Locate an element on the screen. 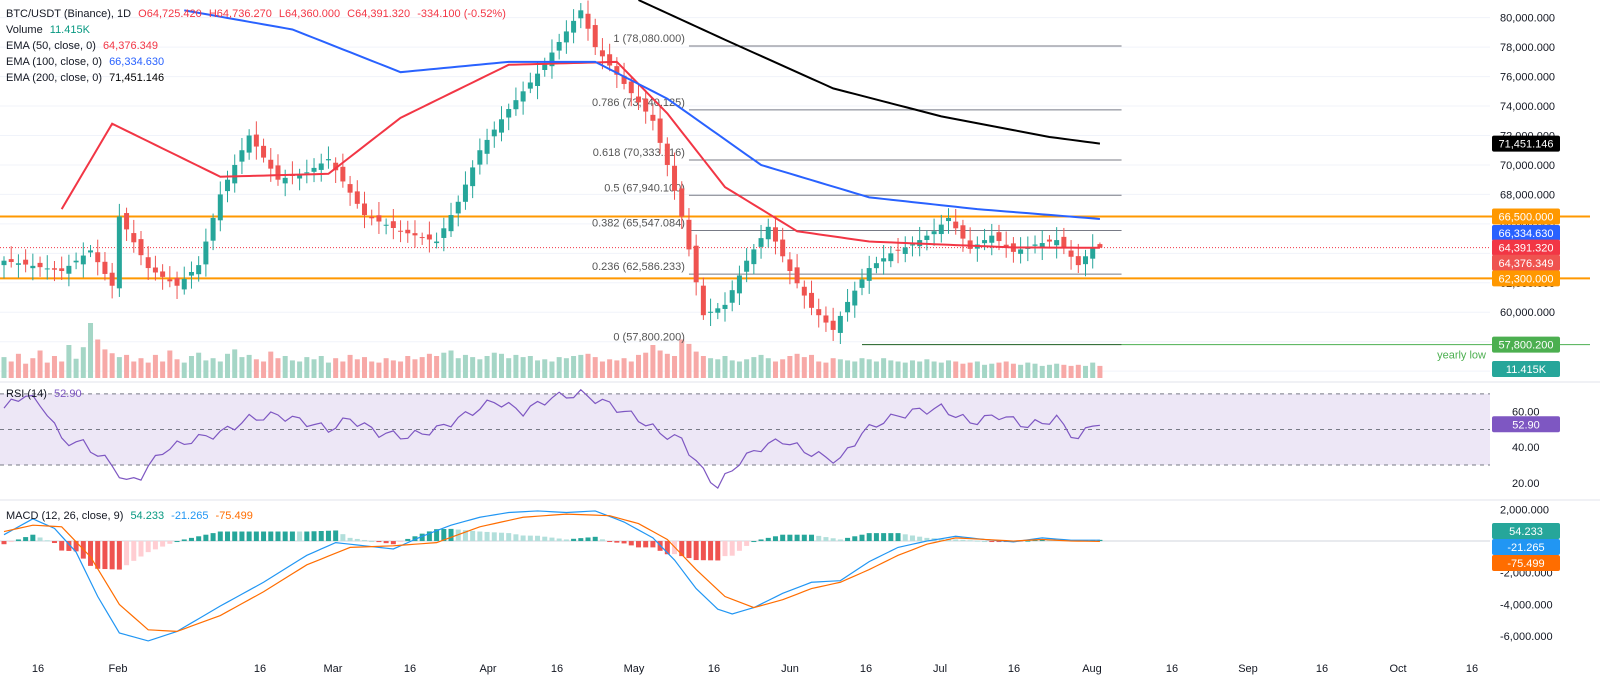 Image resolution: width=1600 pixels, height=685 pixels. price-tag: 57,800.200 is located at coordinates (1526, 344).